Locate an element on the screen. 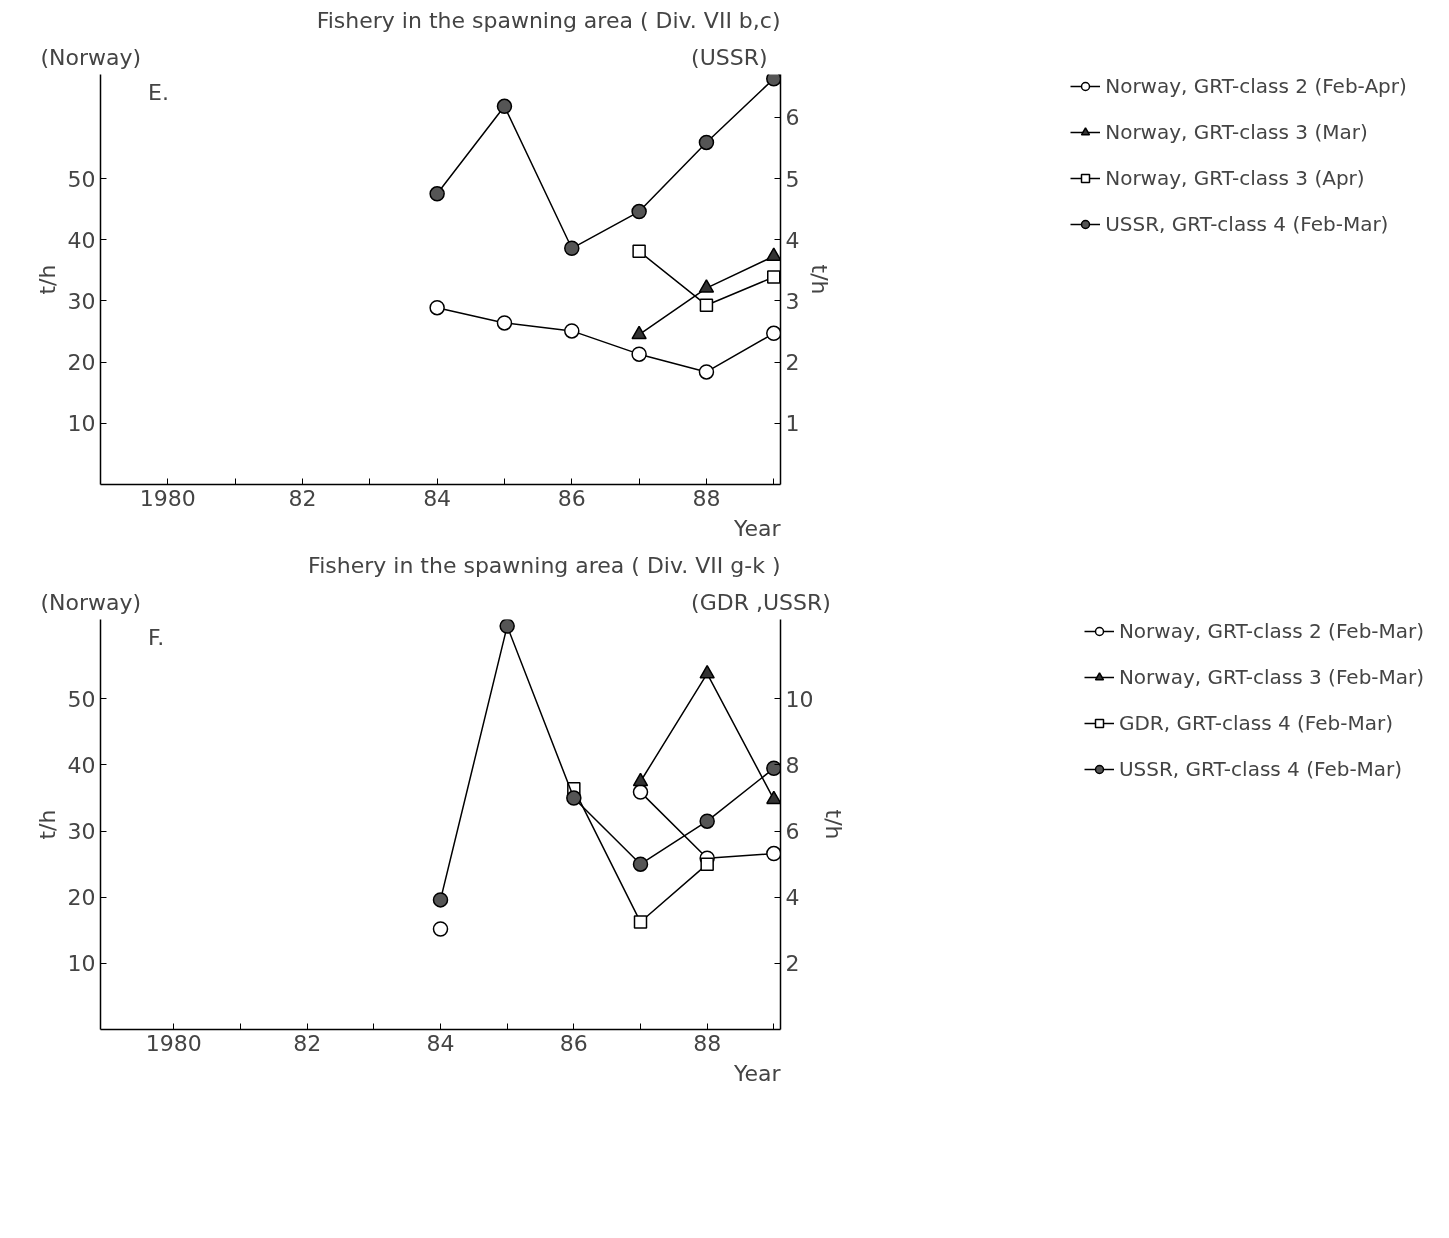 The width and height of the screenshot is (1449, 1238). annotation: E. is located at coordinates (159, 92).